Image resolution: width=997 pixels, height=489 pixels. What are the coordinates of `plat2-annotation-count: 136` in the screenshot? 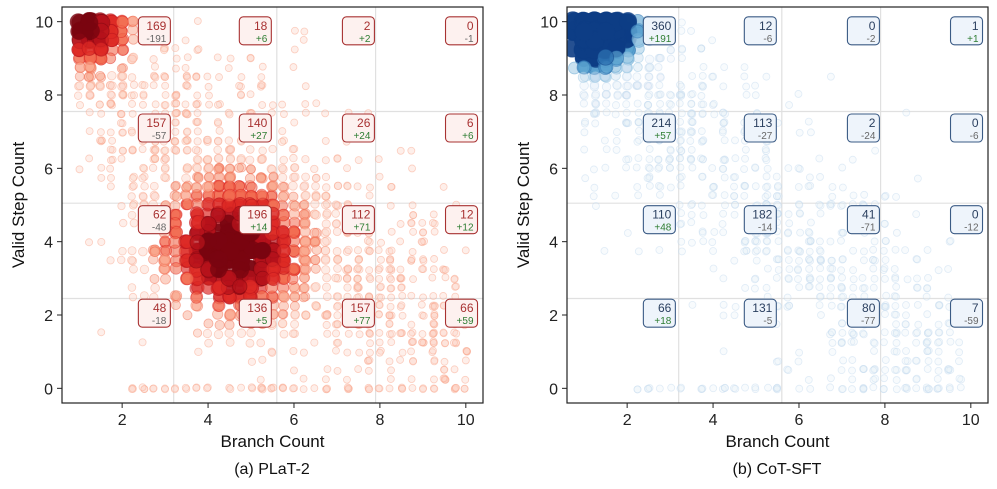 It's located at (257, 308).